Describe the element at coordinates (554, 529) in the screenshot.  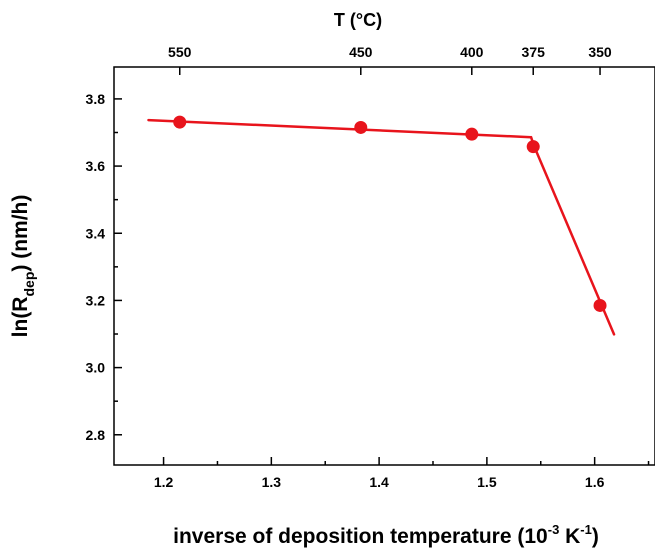
I see `x-axis-title-exp1: -3` at that location.